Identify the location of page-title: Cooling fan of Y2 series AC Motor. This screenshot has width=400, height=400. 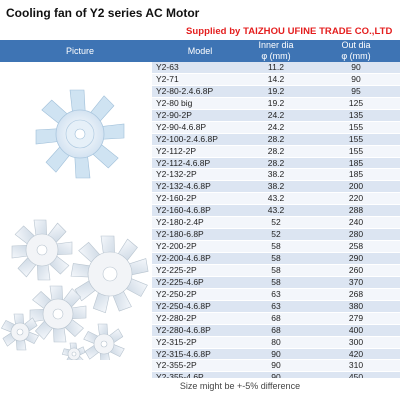
(103, 13).